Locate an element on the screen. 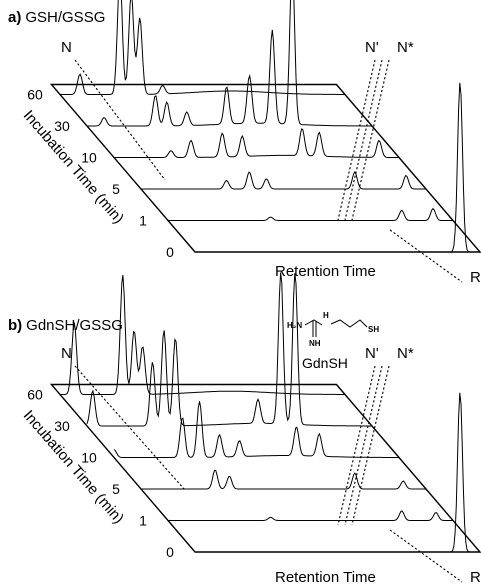  compound-structure: H₂N H NH SH GdnSH is located at coordinates (333, 341).